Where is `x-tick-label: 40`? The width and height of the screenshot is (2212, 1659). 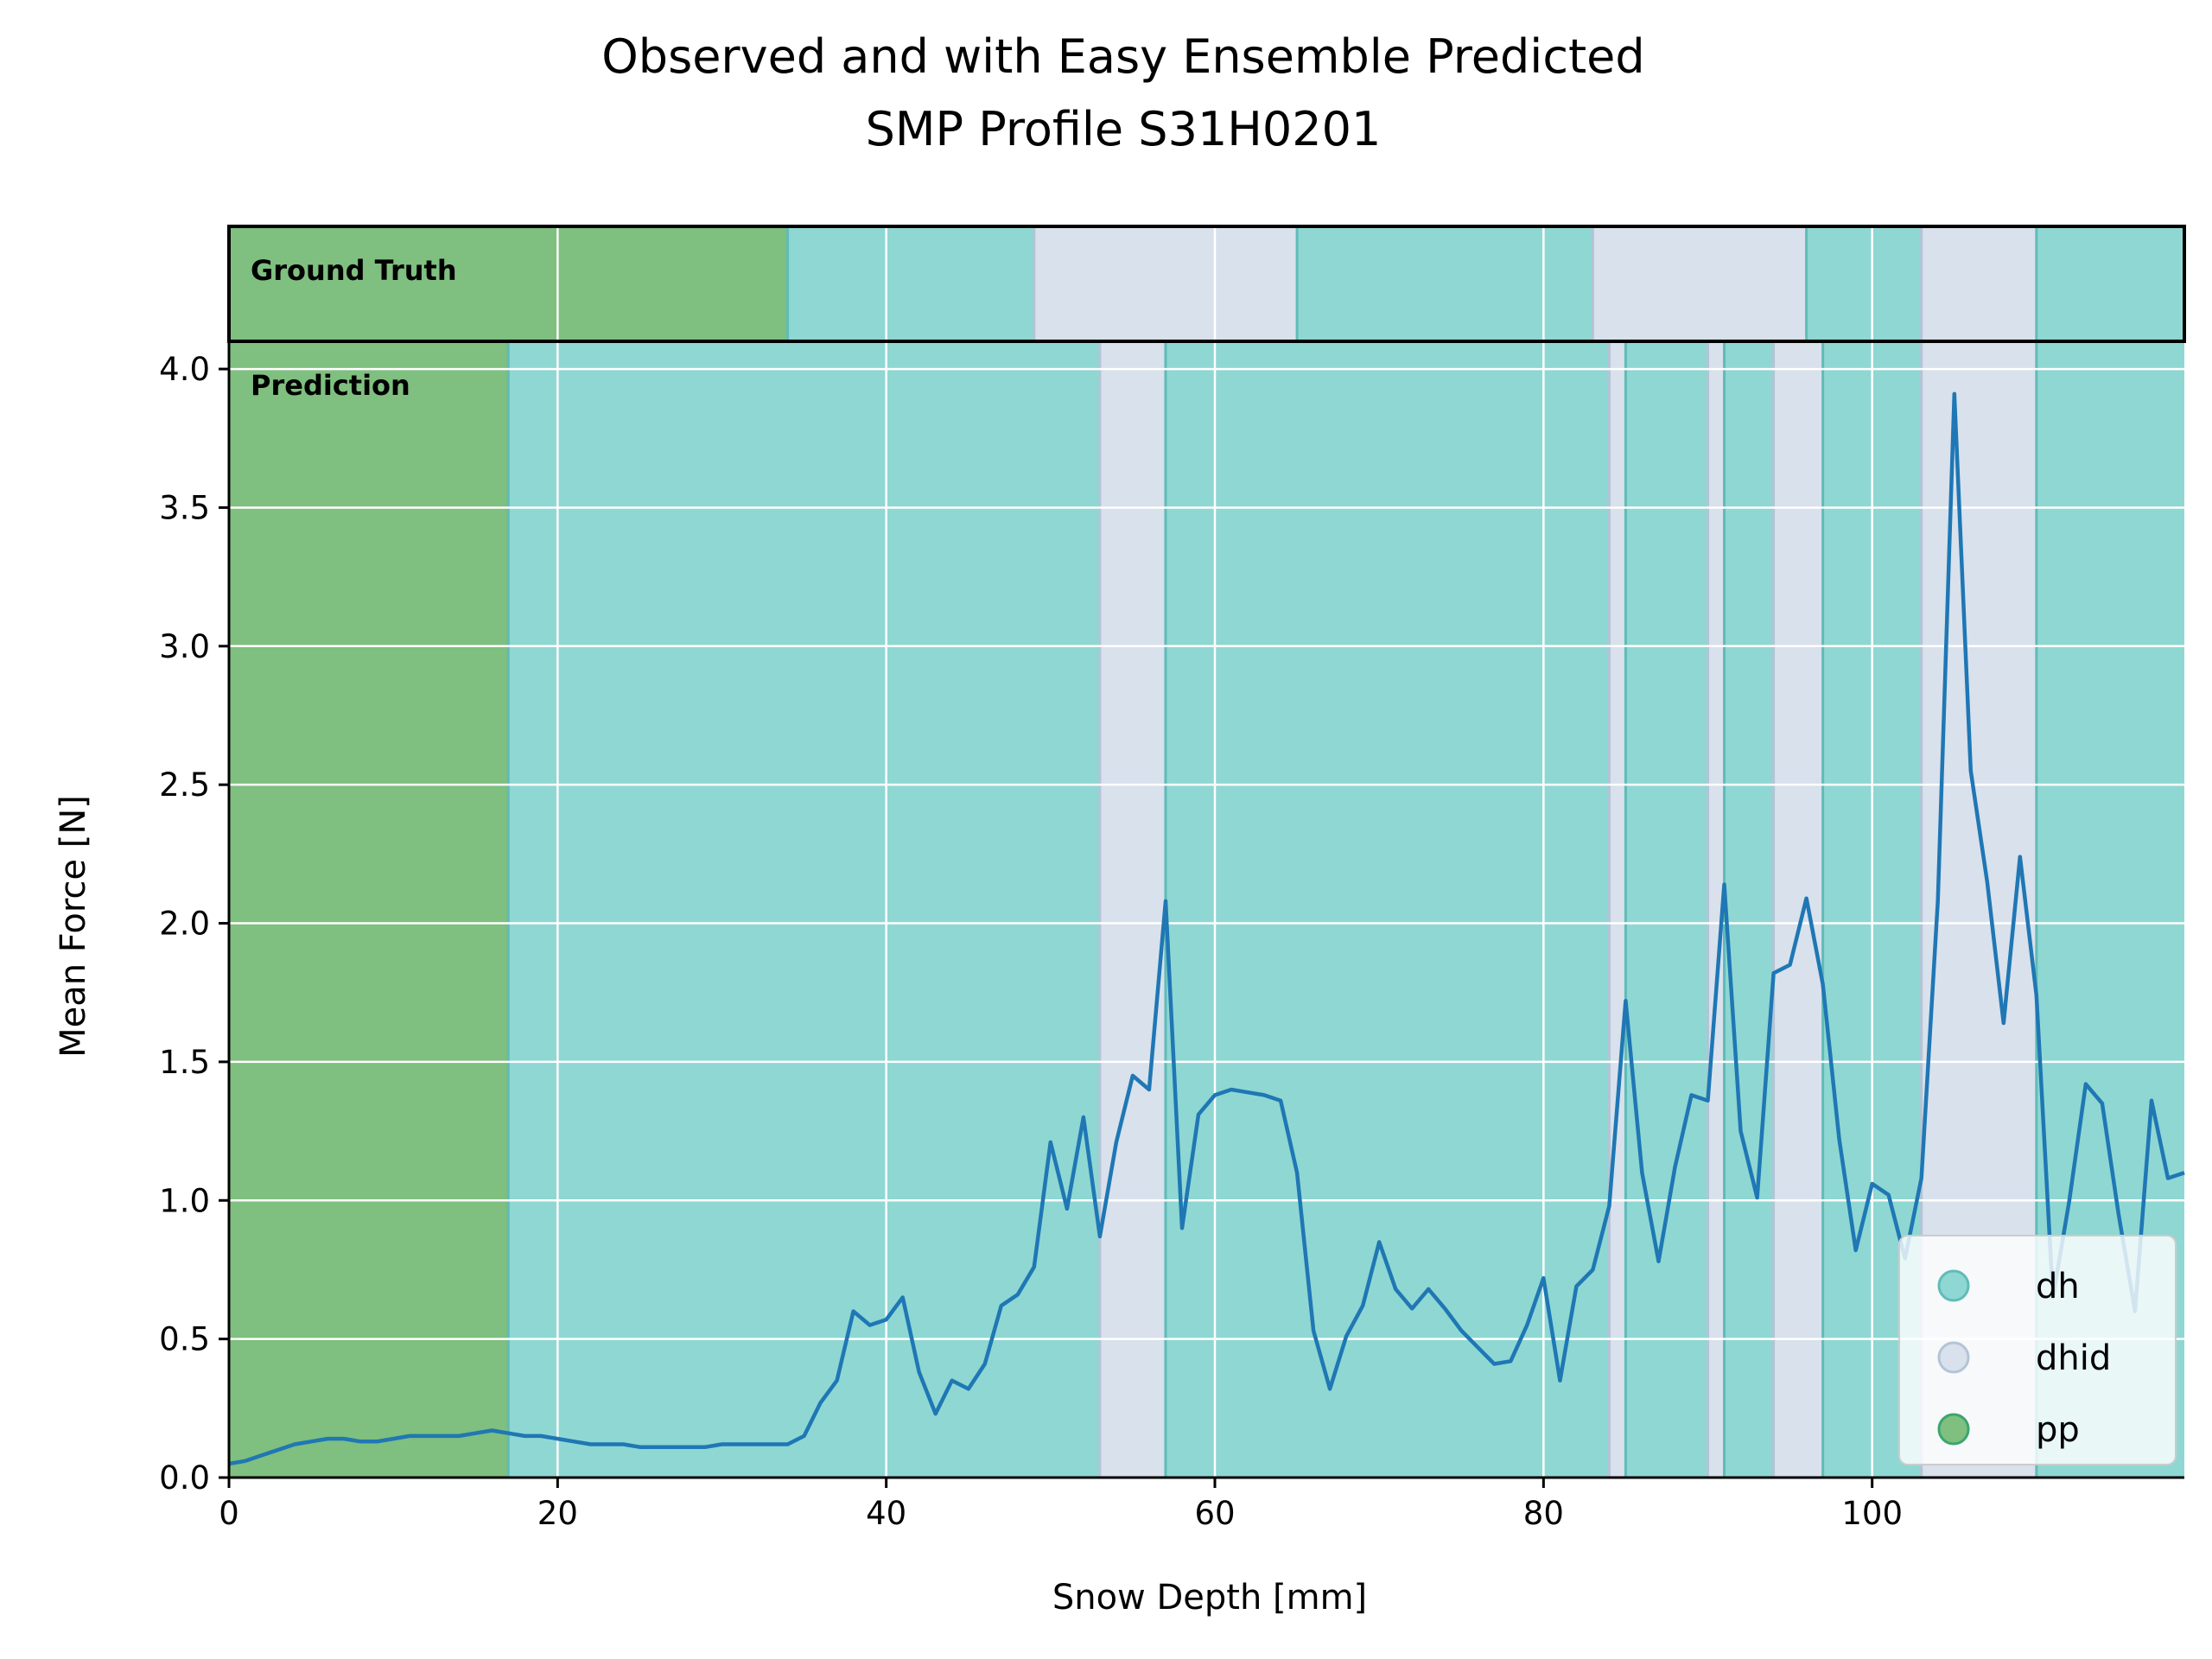
x-tick-label: 40 is located at coordinates (886, 1513).